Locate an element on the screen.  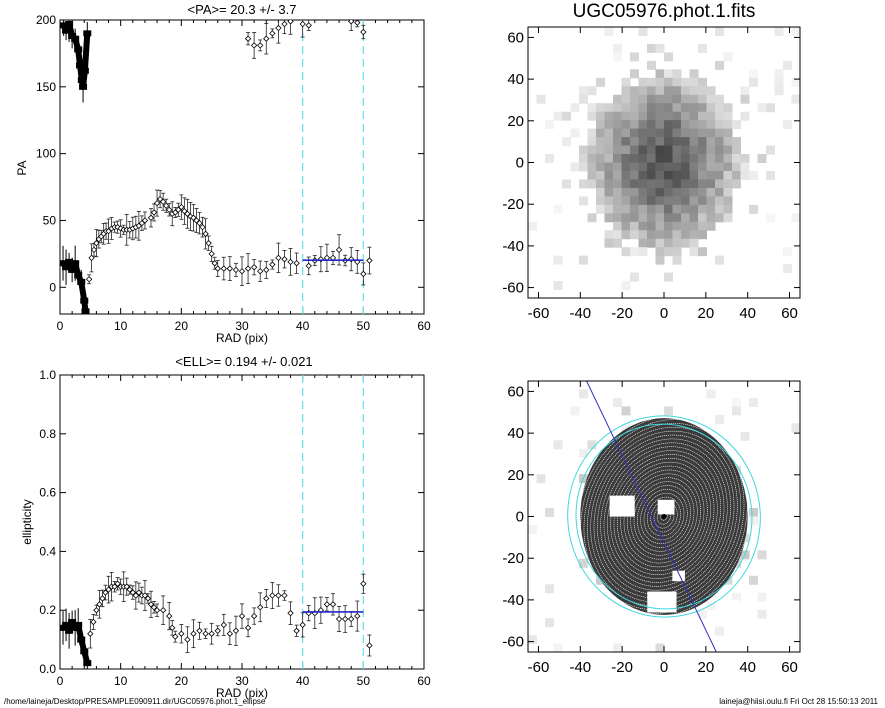
contour-image-panel: -60 -40 -20 0 20 40 60 -60 -40 -20 0 20 40 60 is located at coordinates (651, 528).